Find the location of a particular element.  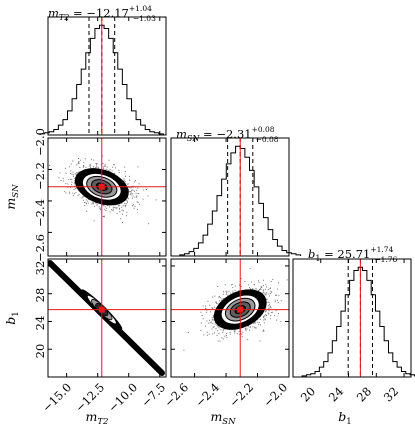

ytick-b1-3: 32 is located at coordinates (40, 268).